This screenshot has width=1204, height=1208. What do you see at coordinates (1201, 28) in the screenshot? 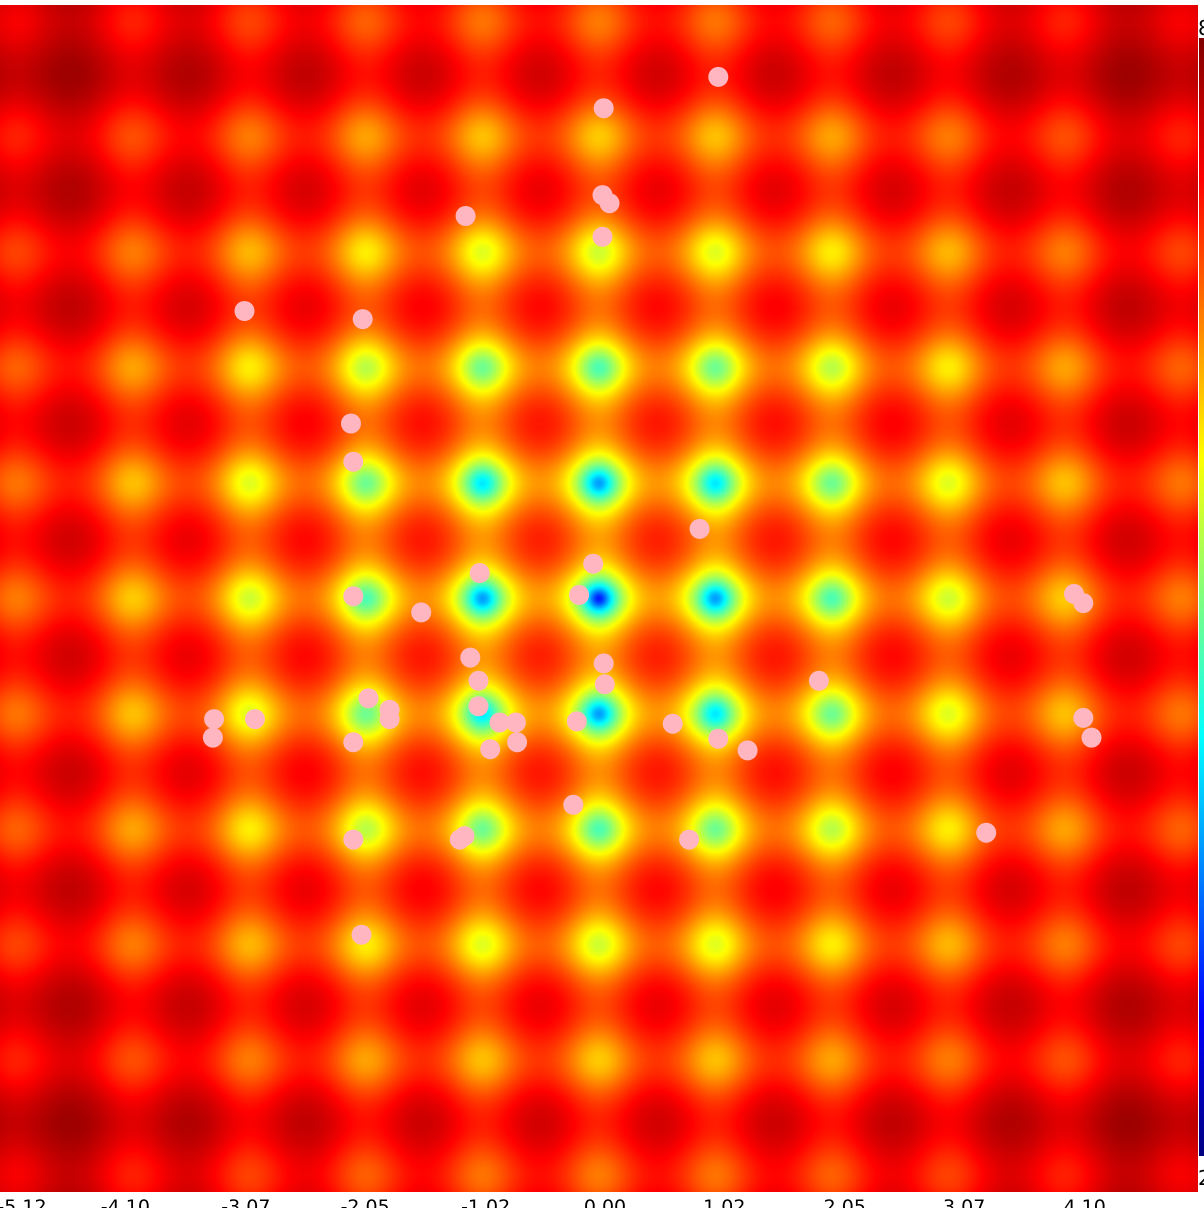
I see `colorbar-max-label: 8` at bounding box center [1201, 28].